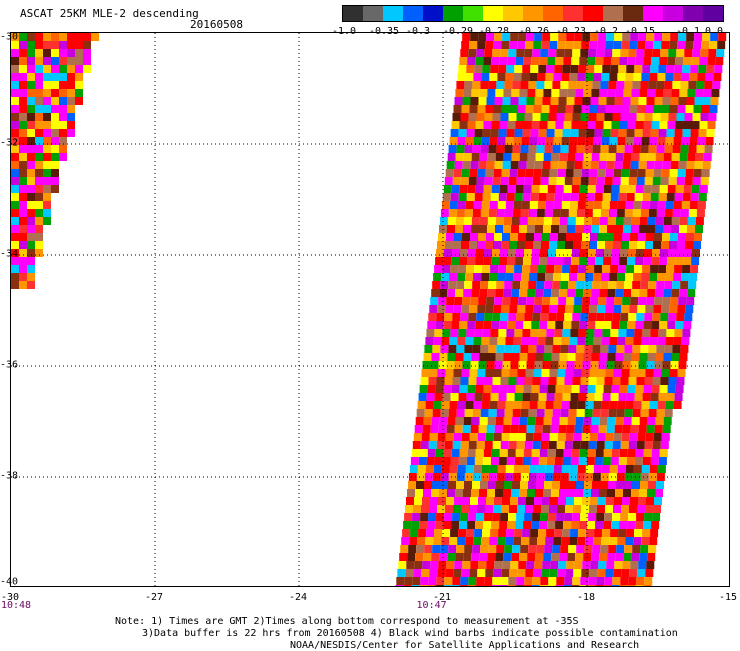 The image size is (740, 651). What do you see at coordinates (640, 31) in the screenshot?
I see `colorbar-label: -0.15` at bounding box center [640, 31].